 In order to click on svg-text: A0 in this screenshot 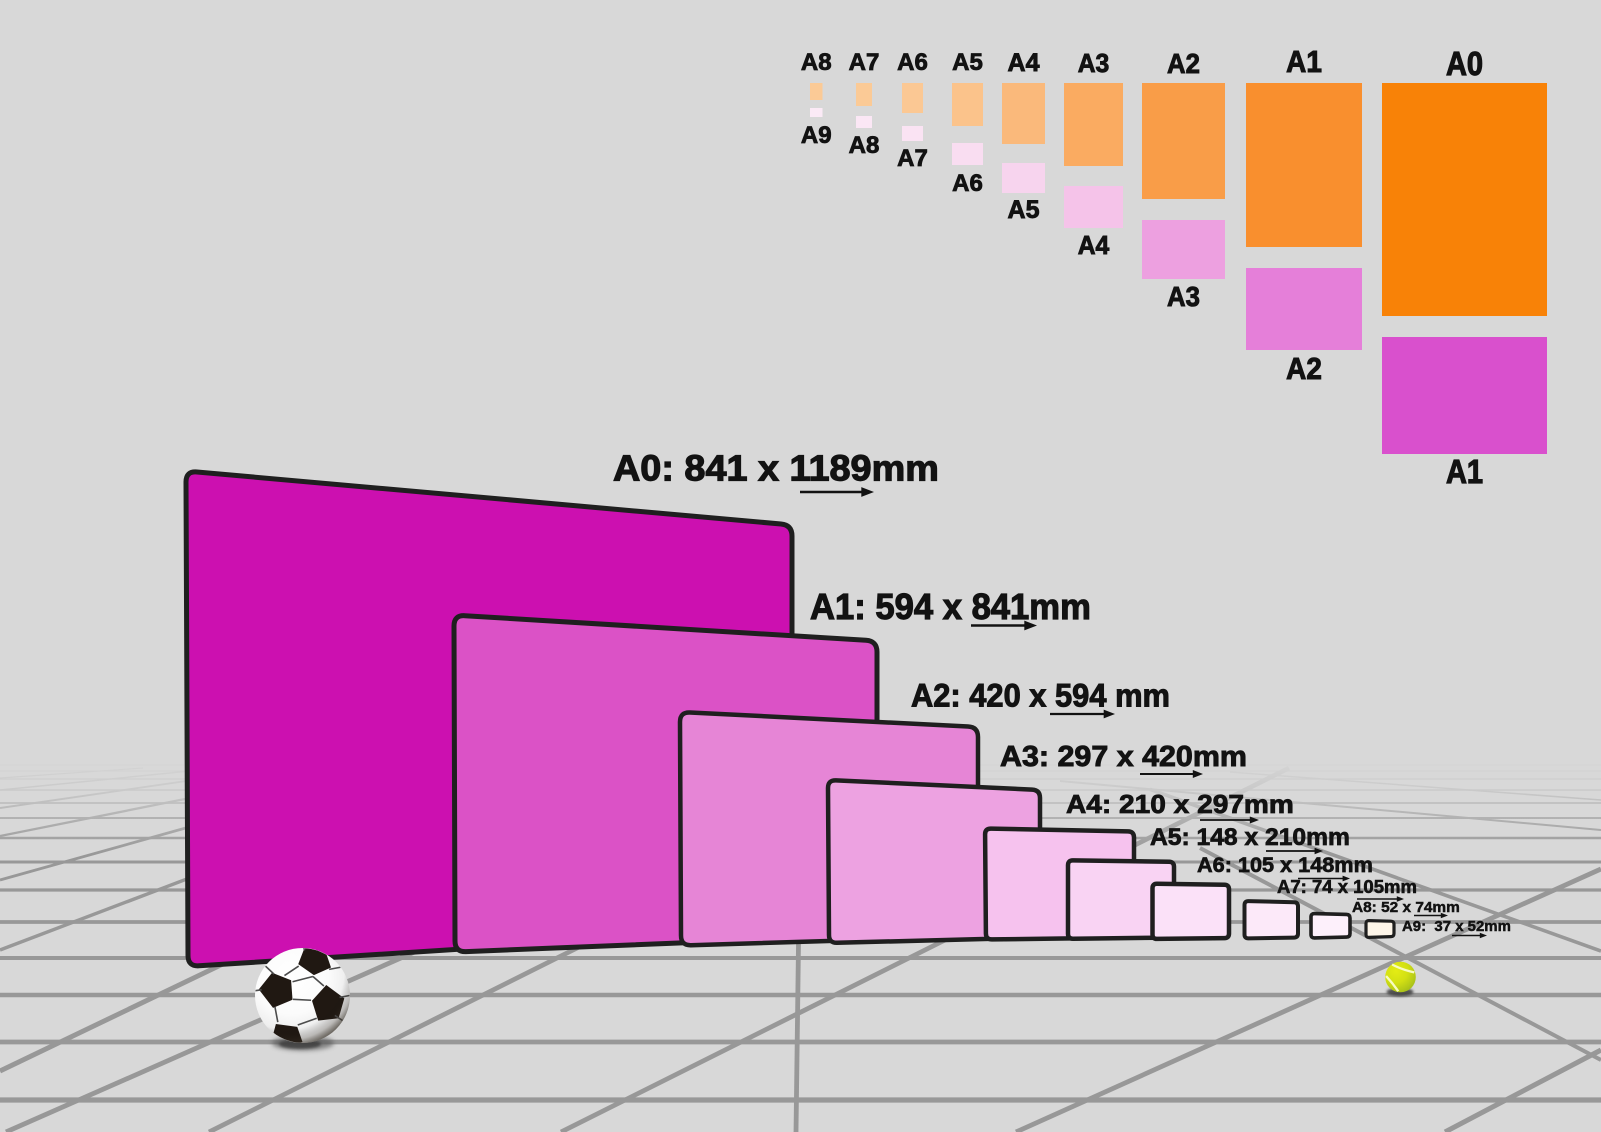, I will do `click(1464, 63)`.